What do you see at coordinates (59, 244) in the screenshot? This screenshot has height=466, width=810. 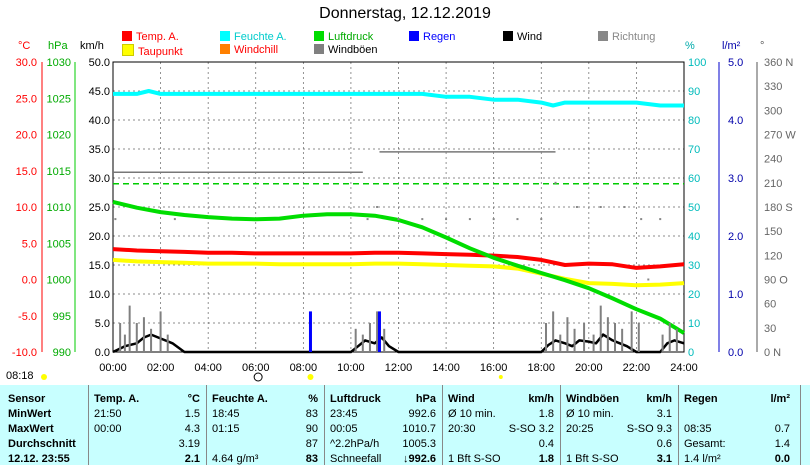 I see `pressure-tick-label: 1005` at bounding box center [59, 244].